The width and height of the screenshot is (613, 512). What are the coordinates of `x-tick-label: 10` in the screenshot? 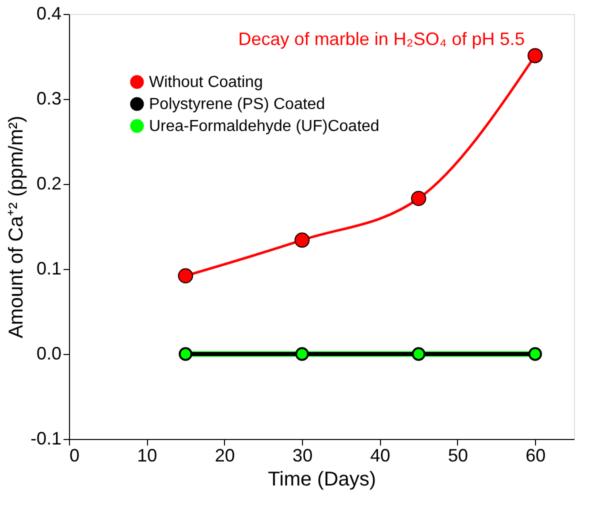 It's located at (147, 456).